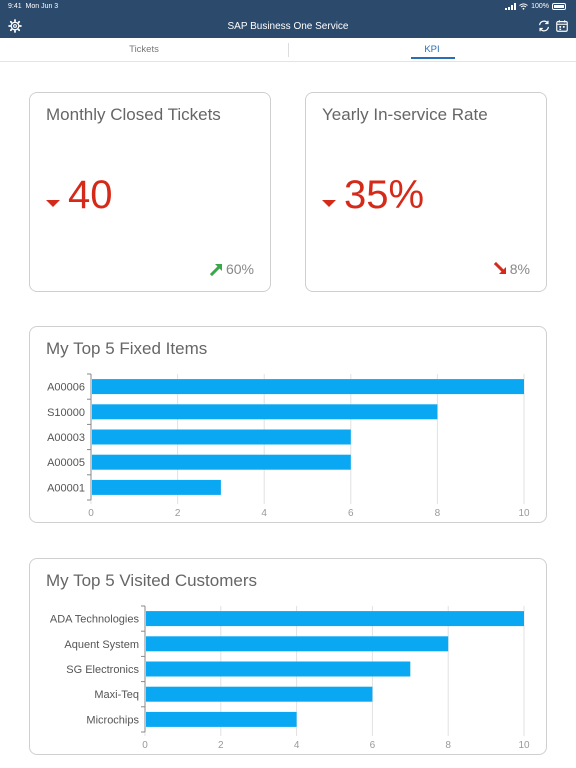 The image size is (576, 768). Describe the element at coordinates (544, 26) in the screenshot. I see `sync-icon` at that location.